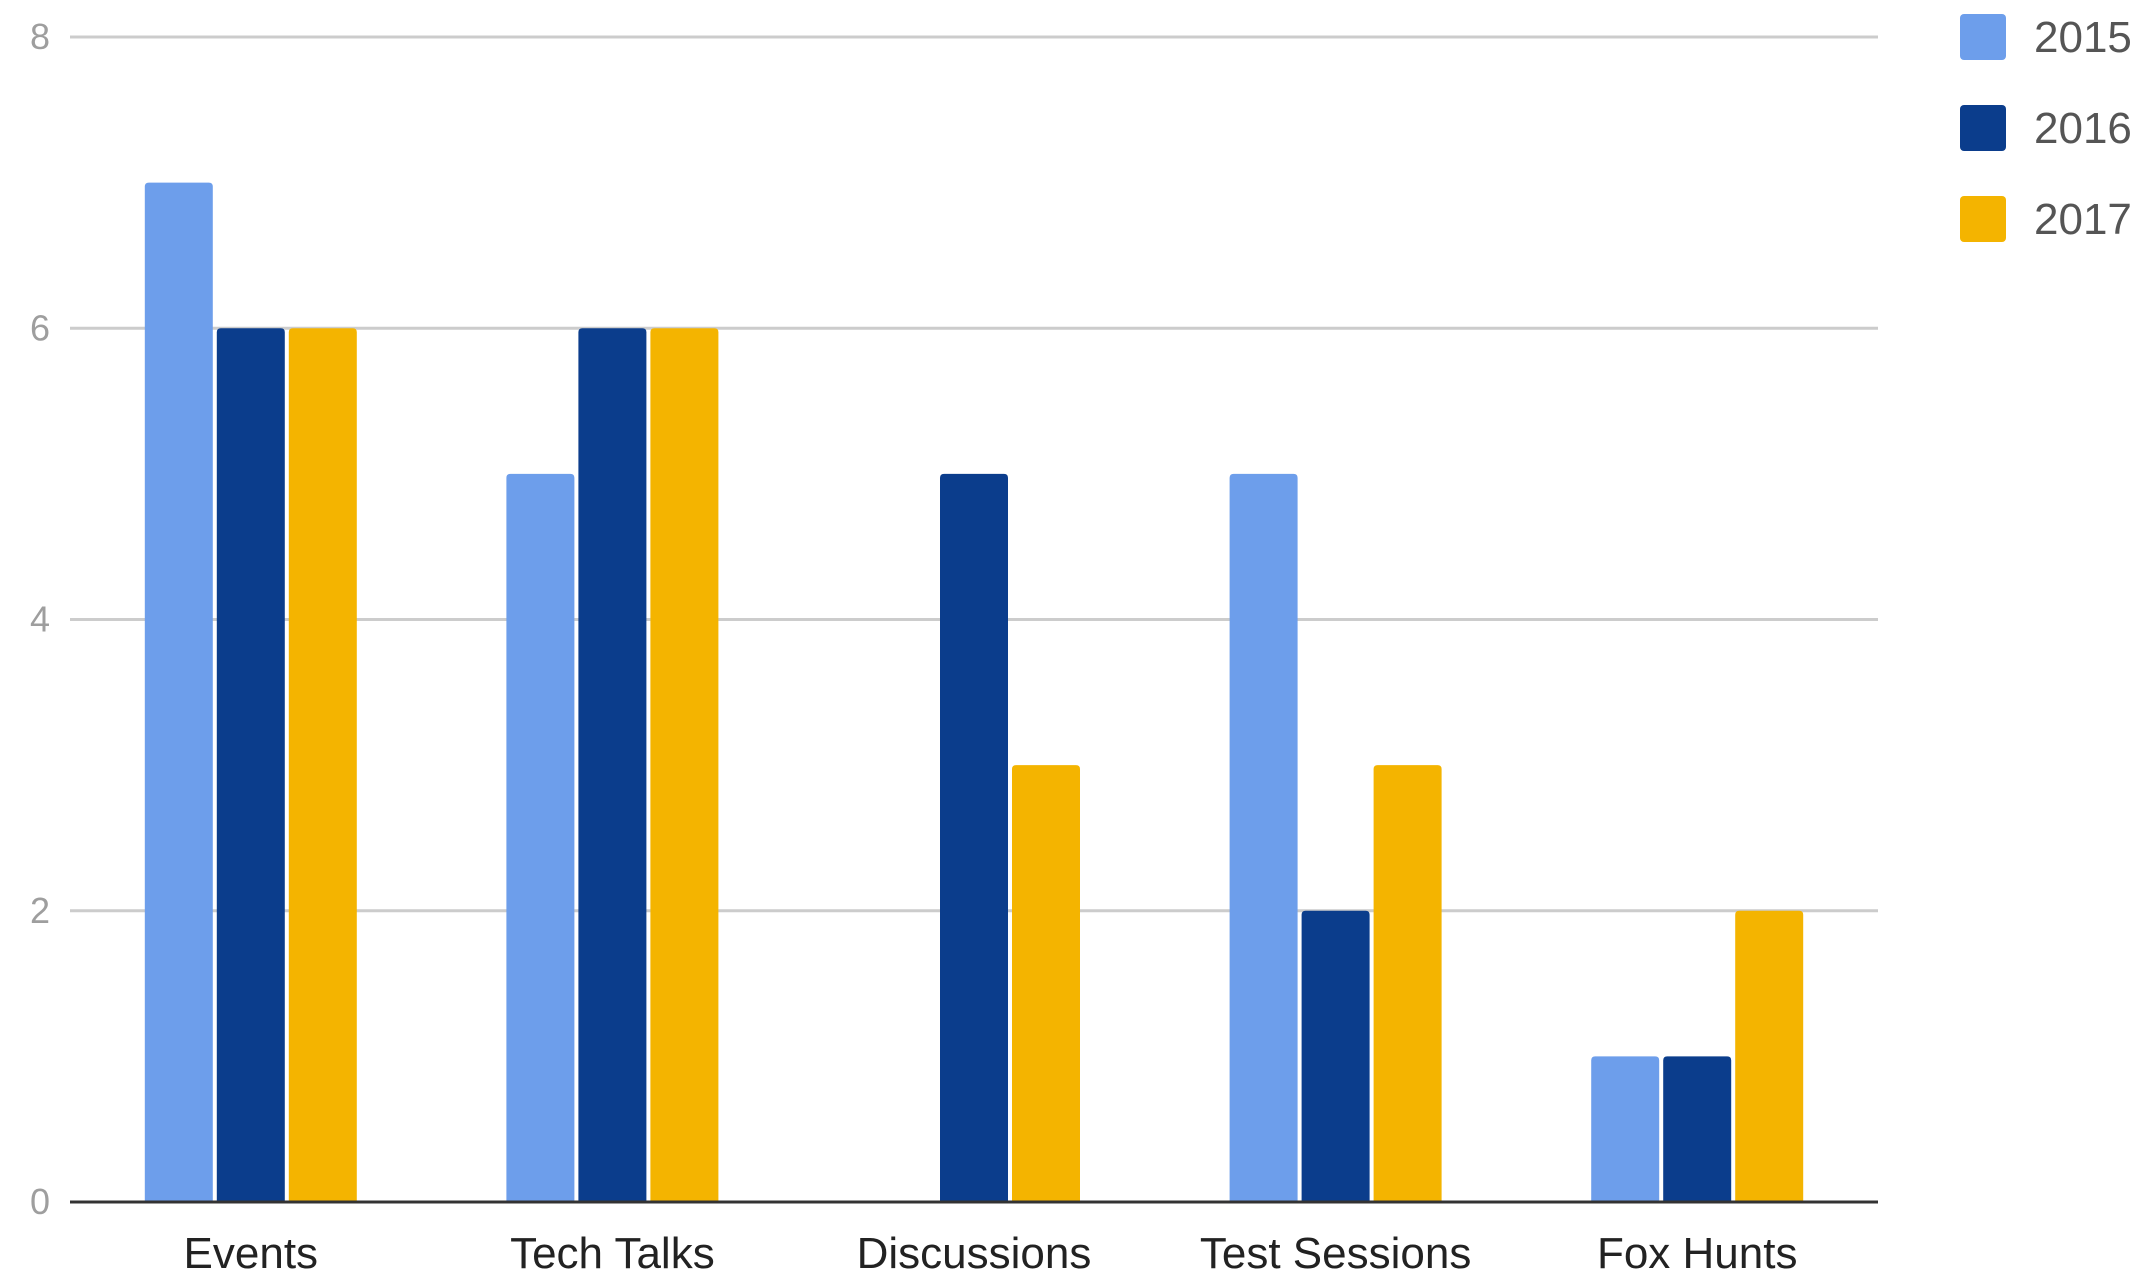  Describe the element at coordinates (1769, 1056) in the screenshot. I see `bar-fox-hunts-2017` at that location.